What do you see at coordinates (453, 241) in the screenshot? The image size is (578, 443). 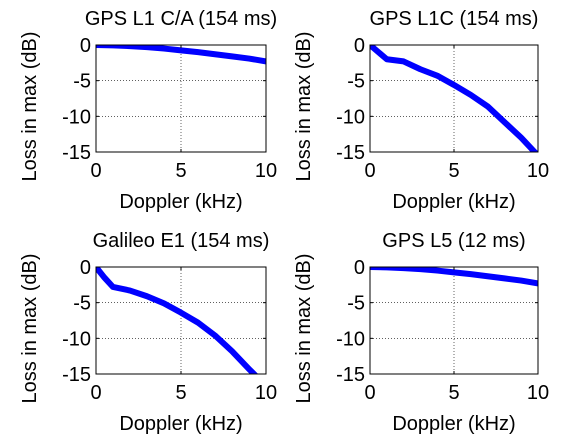 I see `chart-title: GPS L5 (12 ms)` at bounding box center [453, 241].